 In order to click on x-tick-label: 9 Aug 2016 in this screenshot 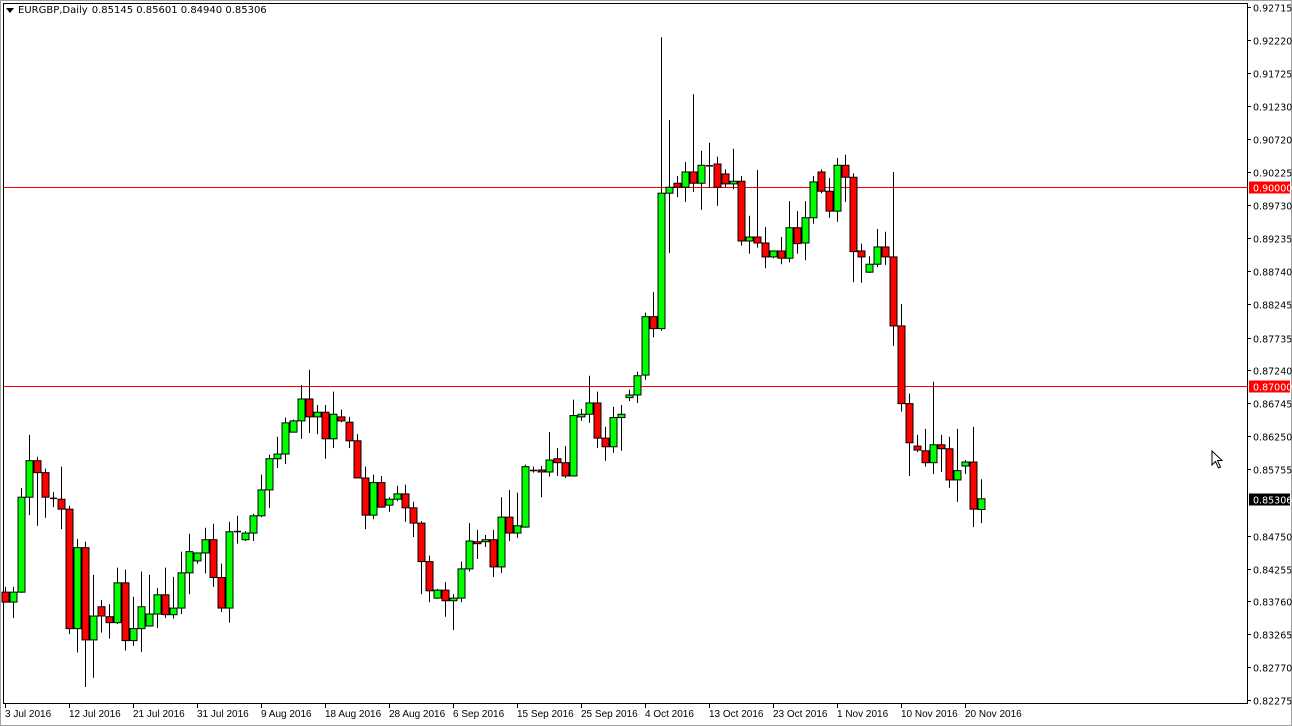, I will do `click(286, 714)`.